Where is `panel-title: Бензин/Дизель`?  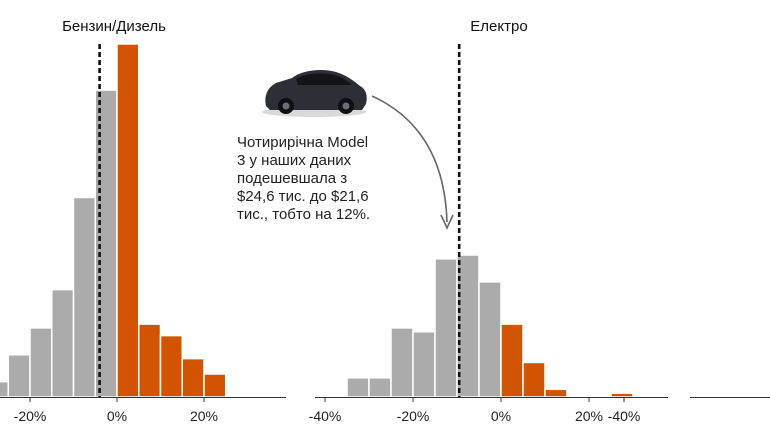 panel-title: Бензин/Дизель is located at coordinates (114, 26).